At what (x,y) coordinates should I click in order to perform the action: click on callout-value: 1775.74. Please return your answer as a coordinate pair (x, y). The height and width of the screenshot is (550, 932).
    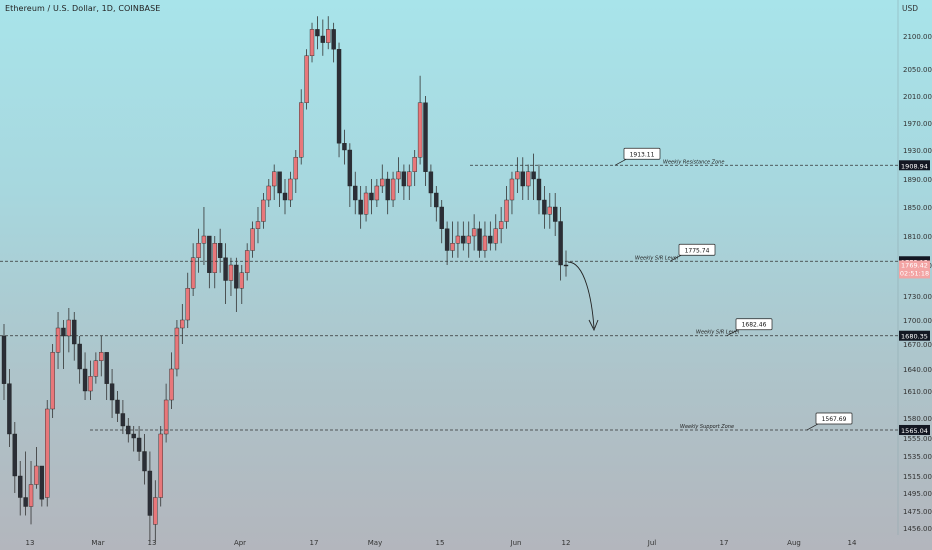
    Looking at the image, I should click on (697, 250).